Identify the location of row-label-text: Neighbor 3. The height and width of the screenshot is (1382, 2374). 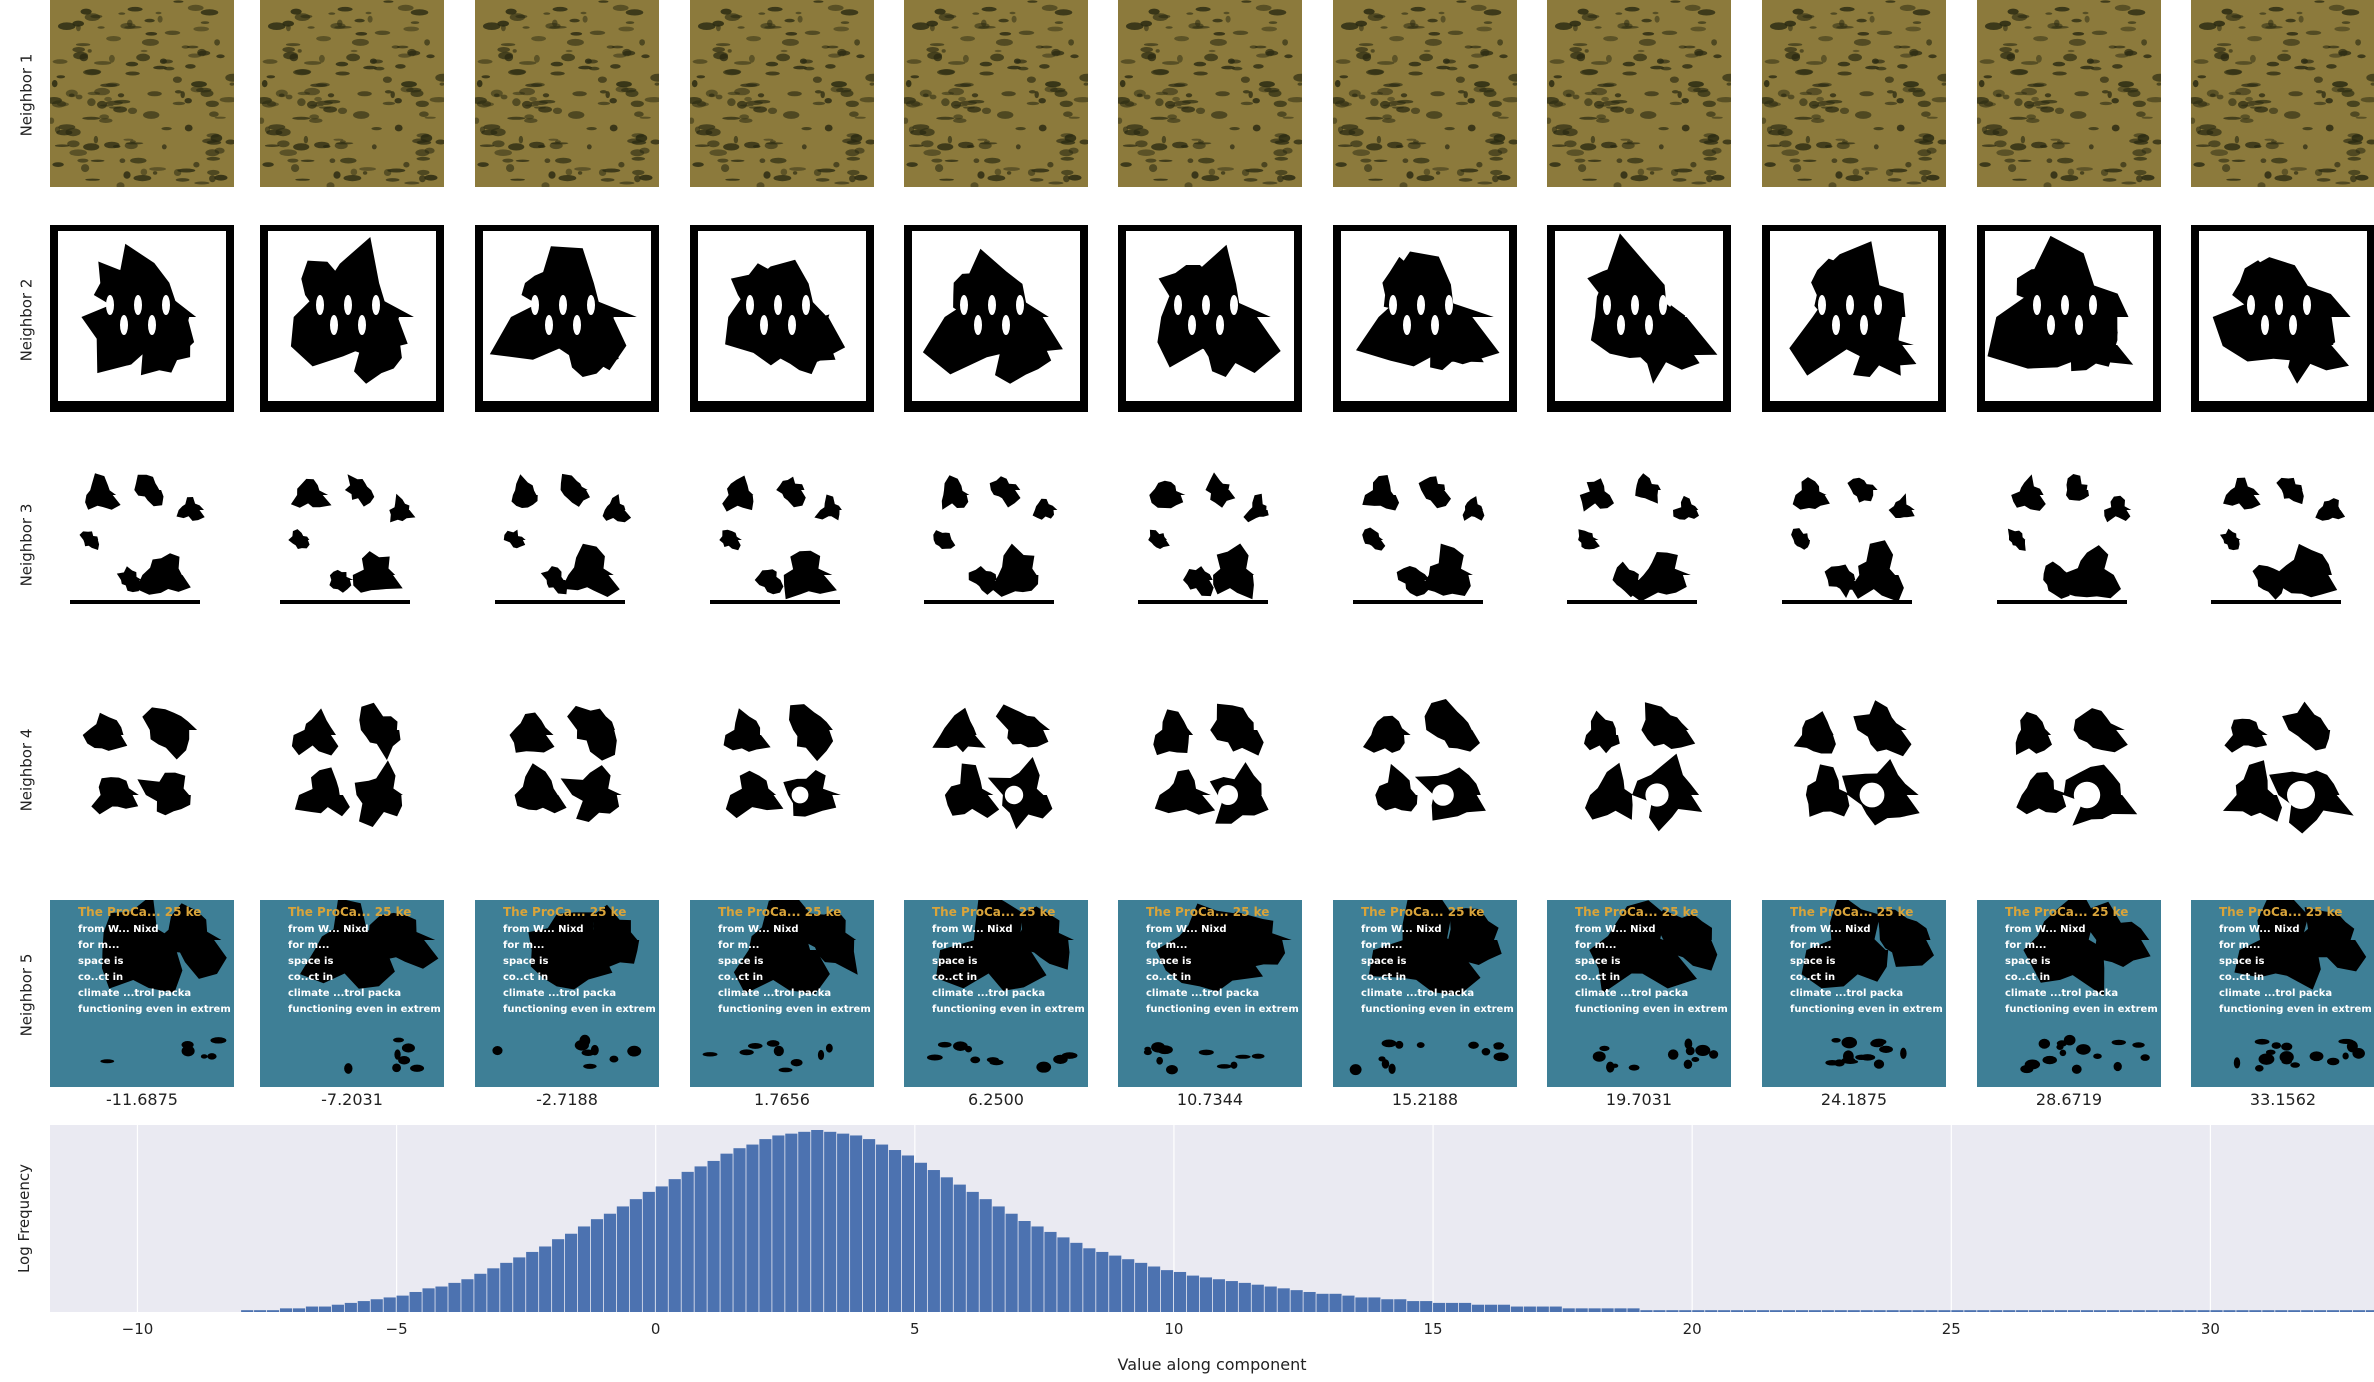
(26, 545).